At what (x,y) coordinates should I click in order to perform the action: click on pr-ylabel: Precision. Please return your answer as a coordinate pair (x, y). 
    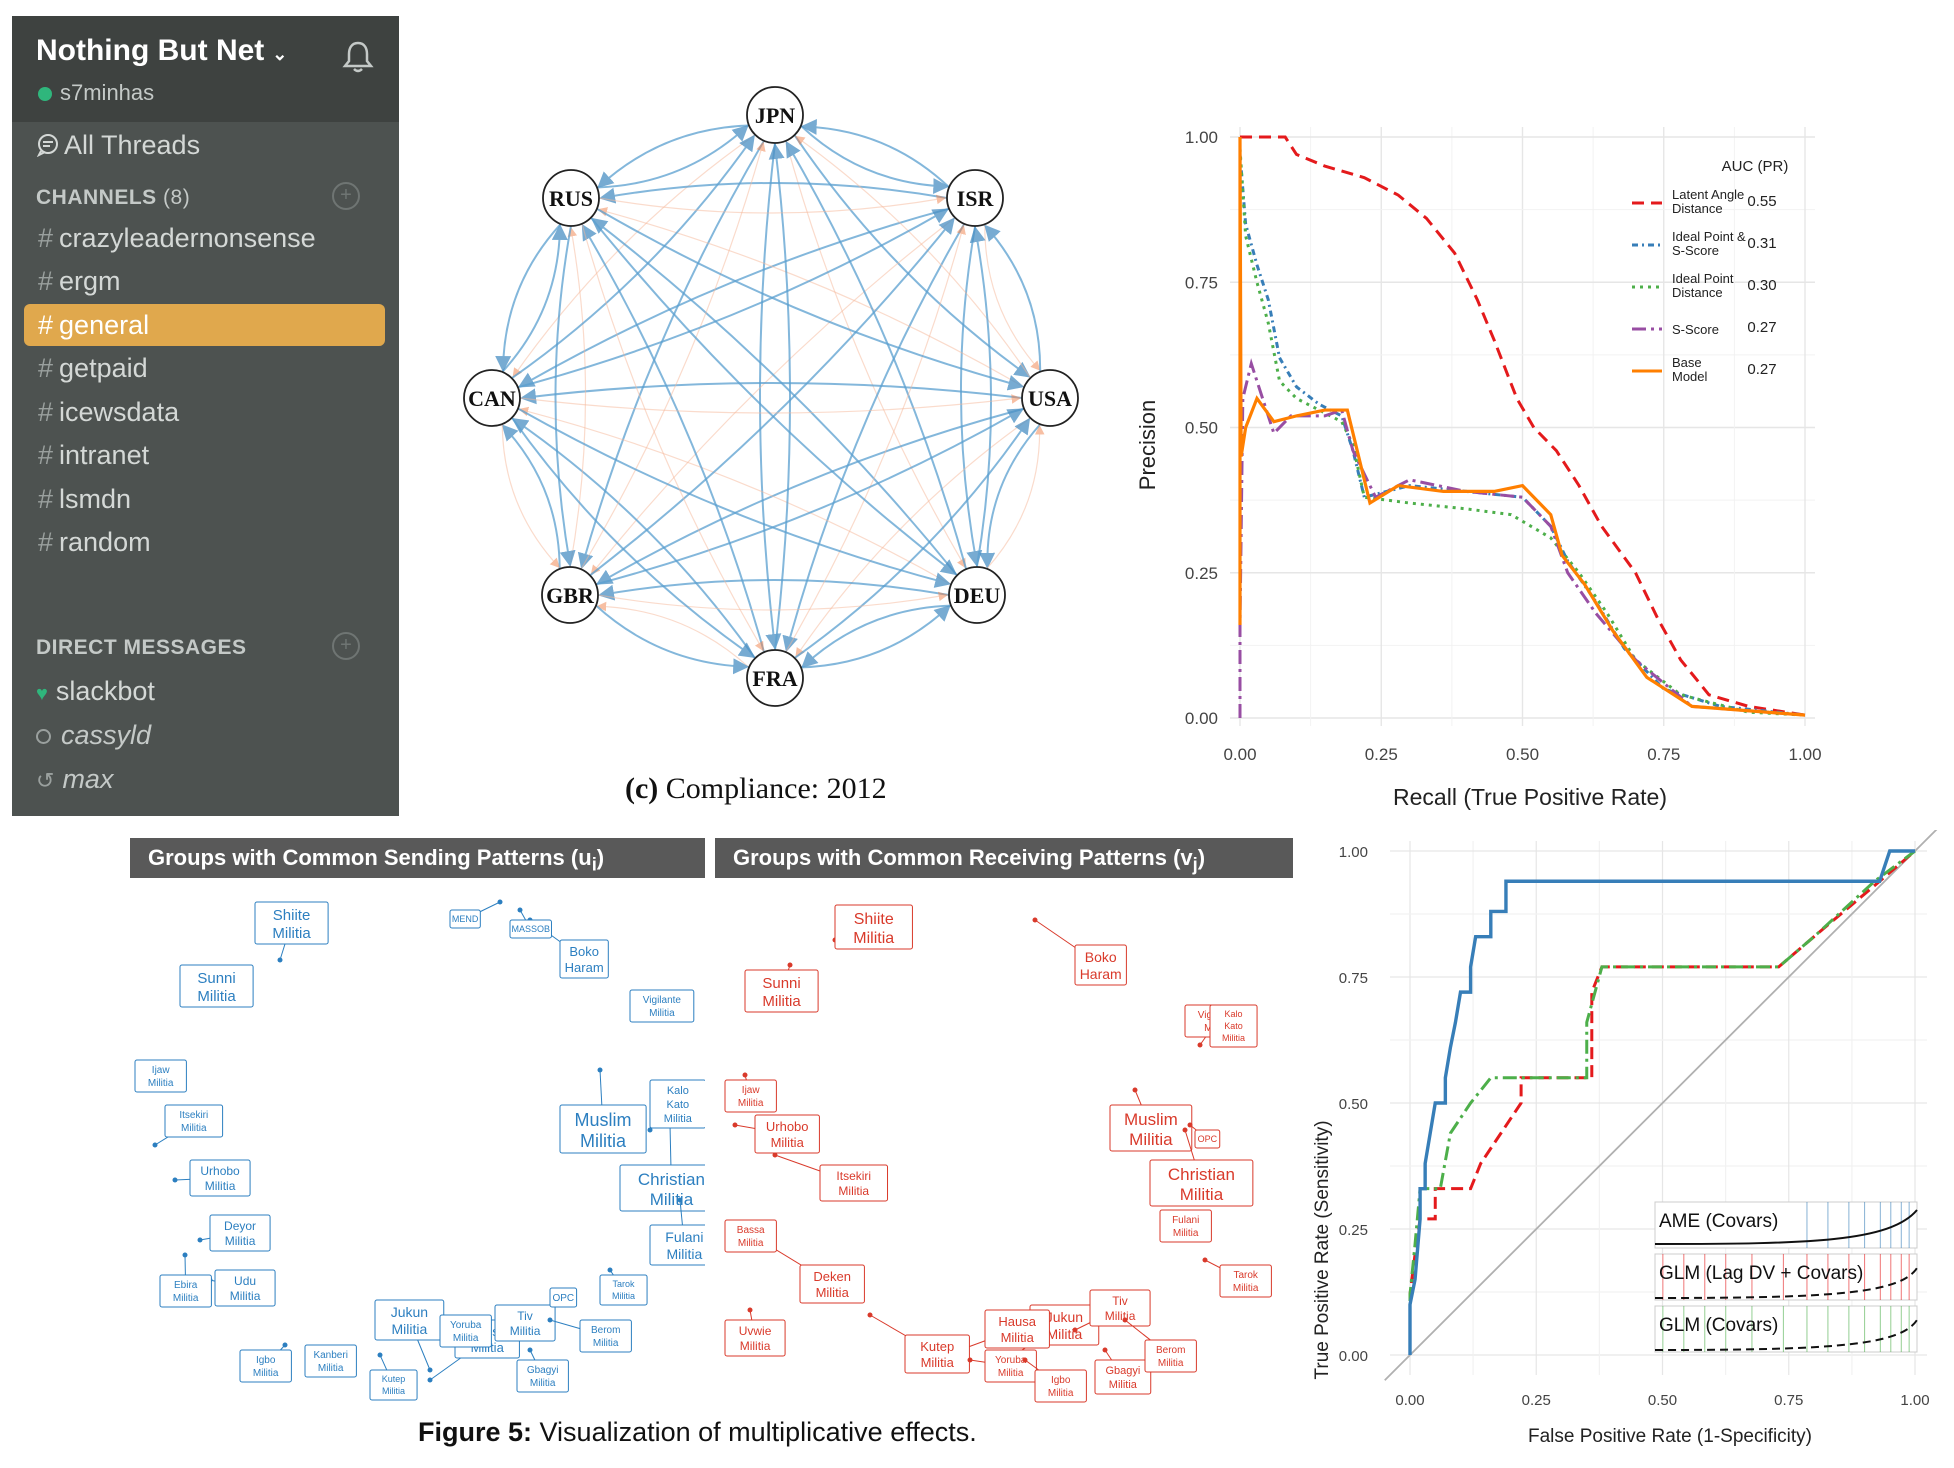
    Looking at the image, I should click on (1147, 445).